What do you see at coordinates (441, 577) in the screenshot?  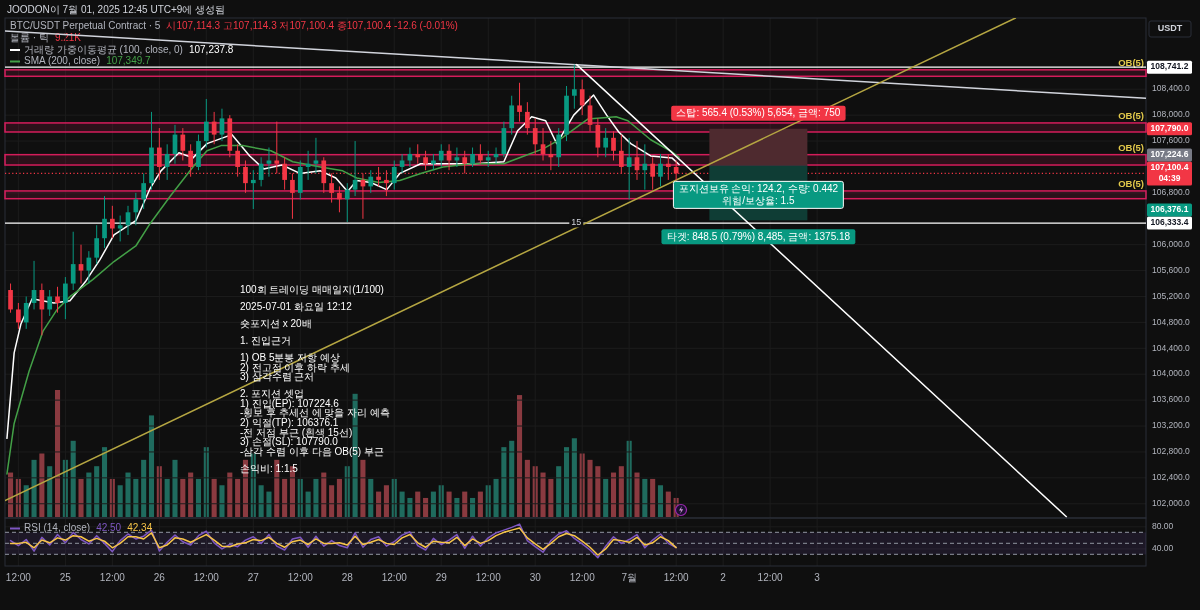 I see `x-tick-label: 29` at bounding box center [441, 577].